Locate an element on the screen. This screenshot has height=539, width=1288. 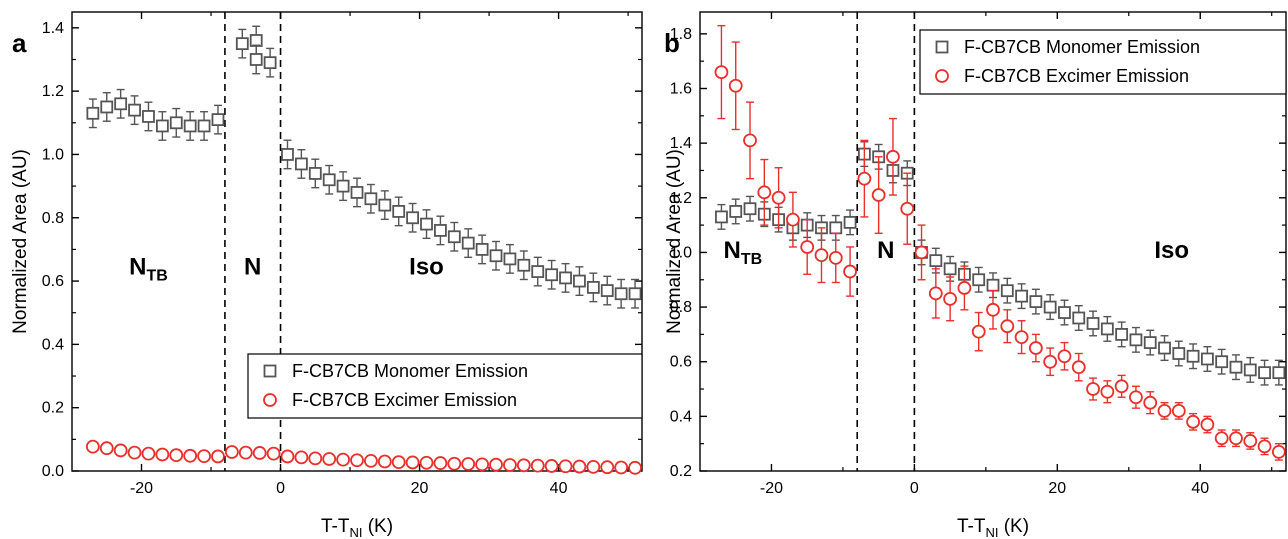
x-axis-label: T-TNI (K) is located at coordinates (357, 527).